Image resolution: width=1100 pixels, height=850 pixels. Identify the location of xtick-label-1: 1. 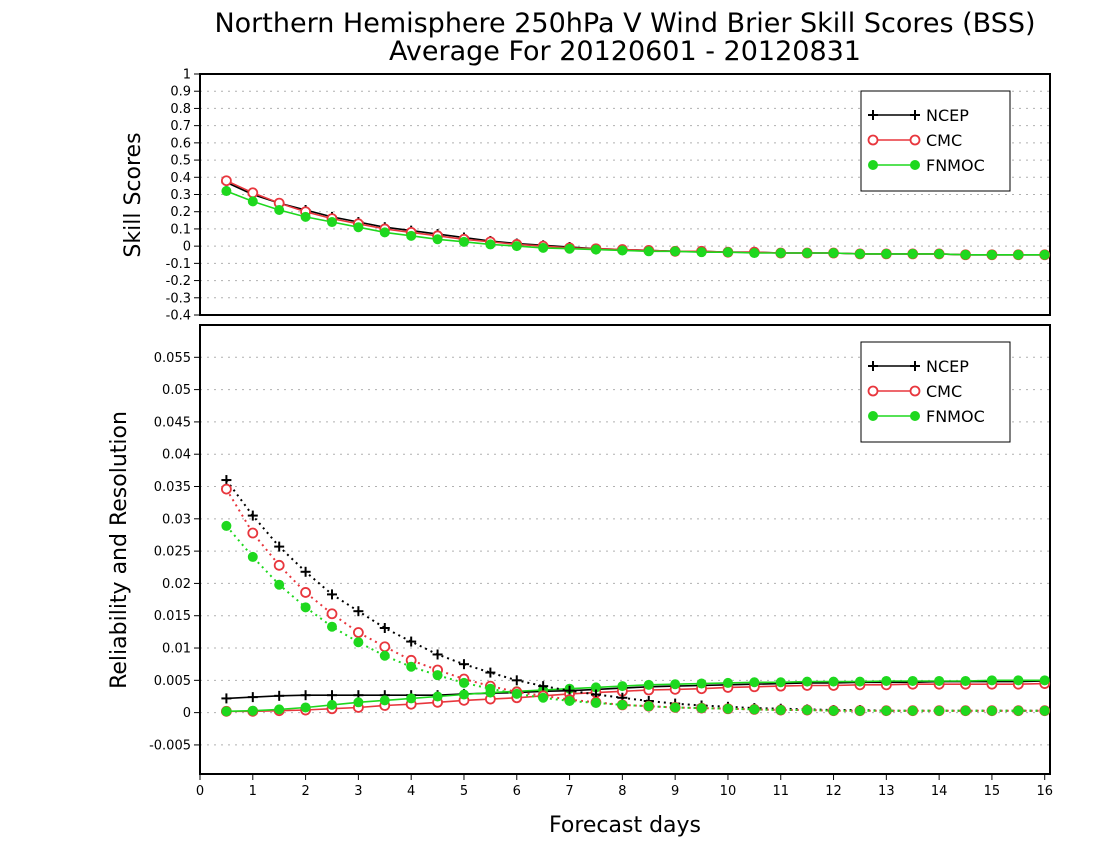
(253, 791).